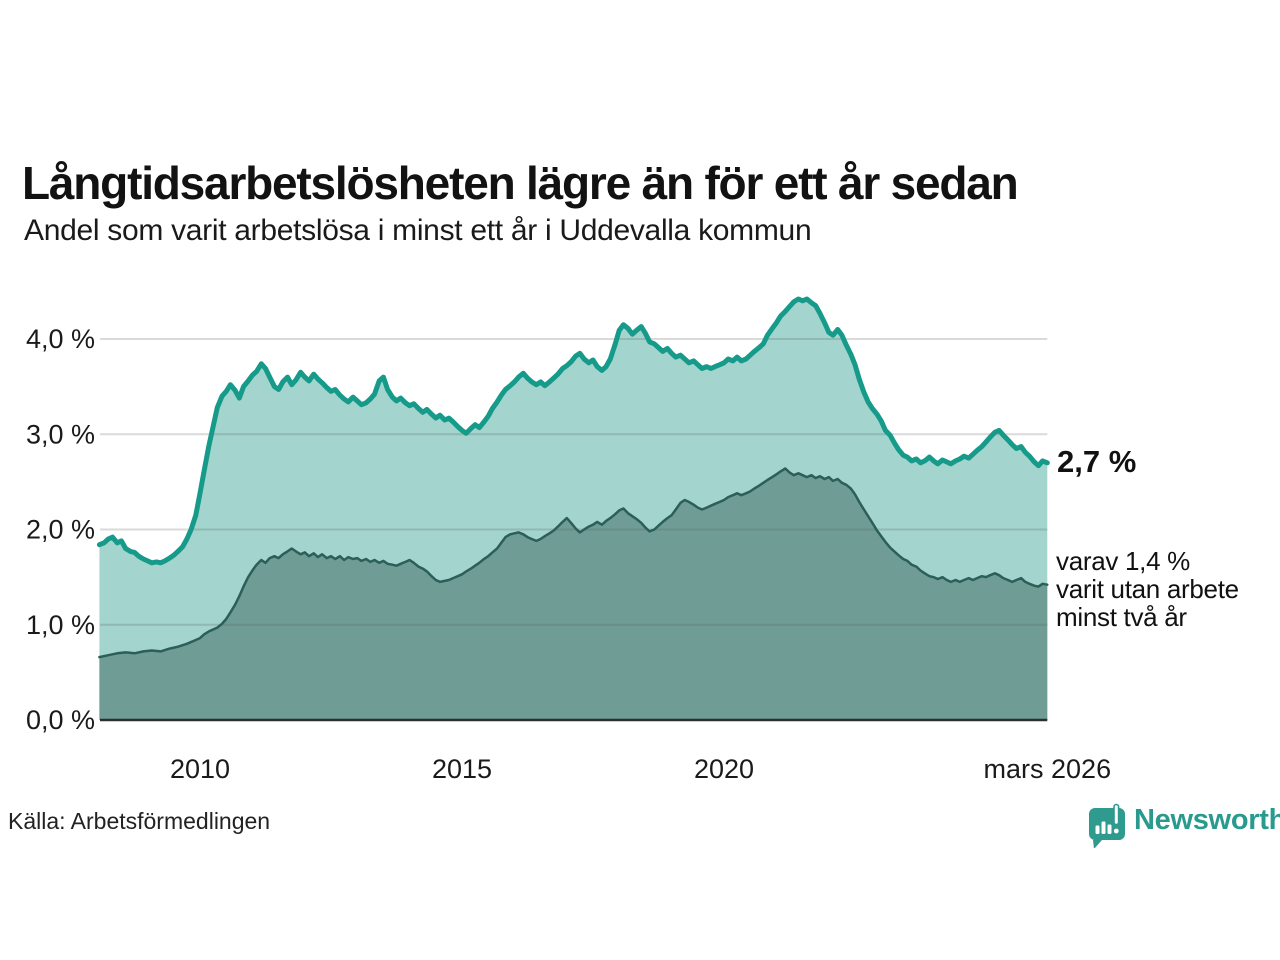  Describe the element at coordinates (724, 769) in the screenshot. I see `x-tick-label: 2020` at that location.